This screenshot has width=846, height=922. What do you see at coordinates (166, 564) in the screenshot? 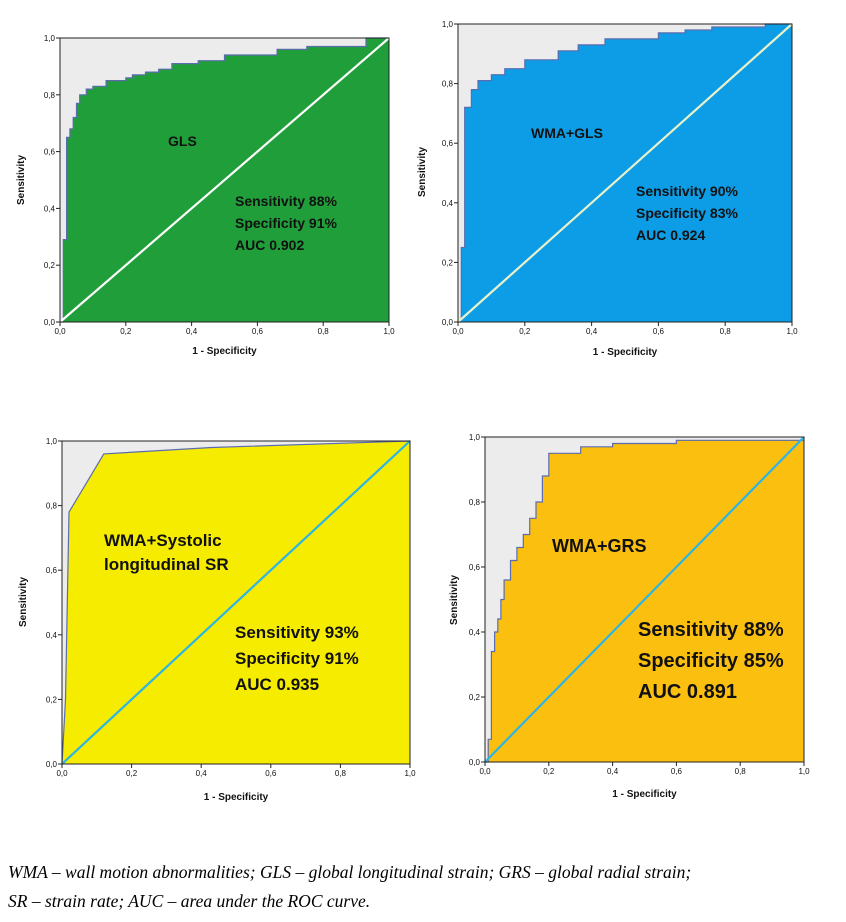
I see `chart-title: longitudinal SR` at bounding box center [166, 564].